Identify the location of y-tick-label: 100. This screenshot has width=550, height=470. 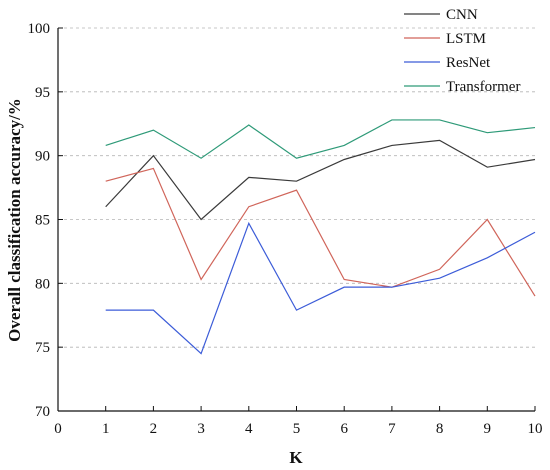
(39, 29).